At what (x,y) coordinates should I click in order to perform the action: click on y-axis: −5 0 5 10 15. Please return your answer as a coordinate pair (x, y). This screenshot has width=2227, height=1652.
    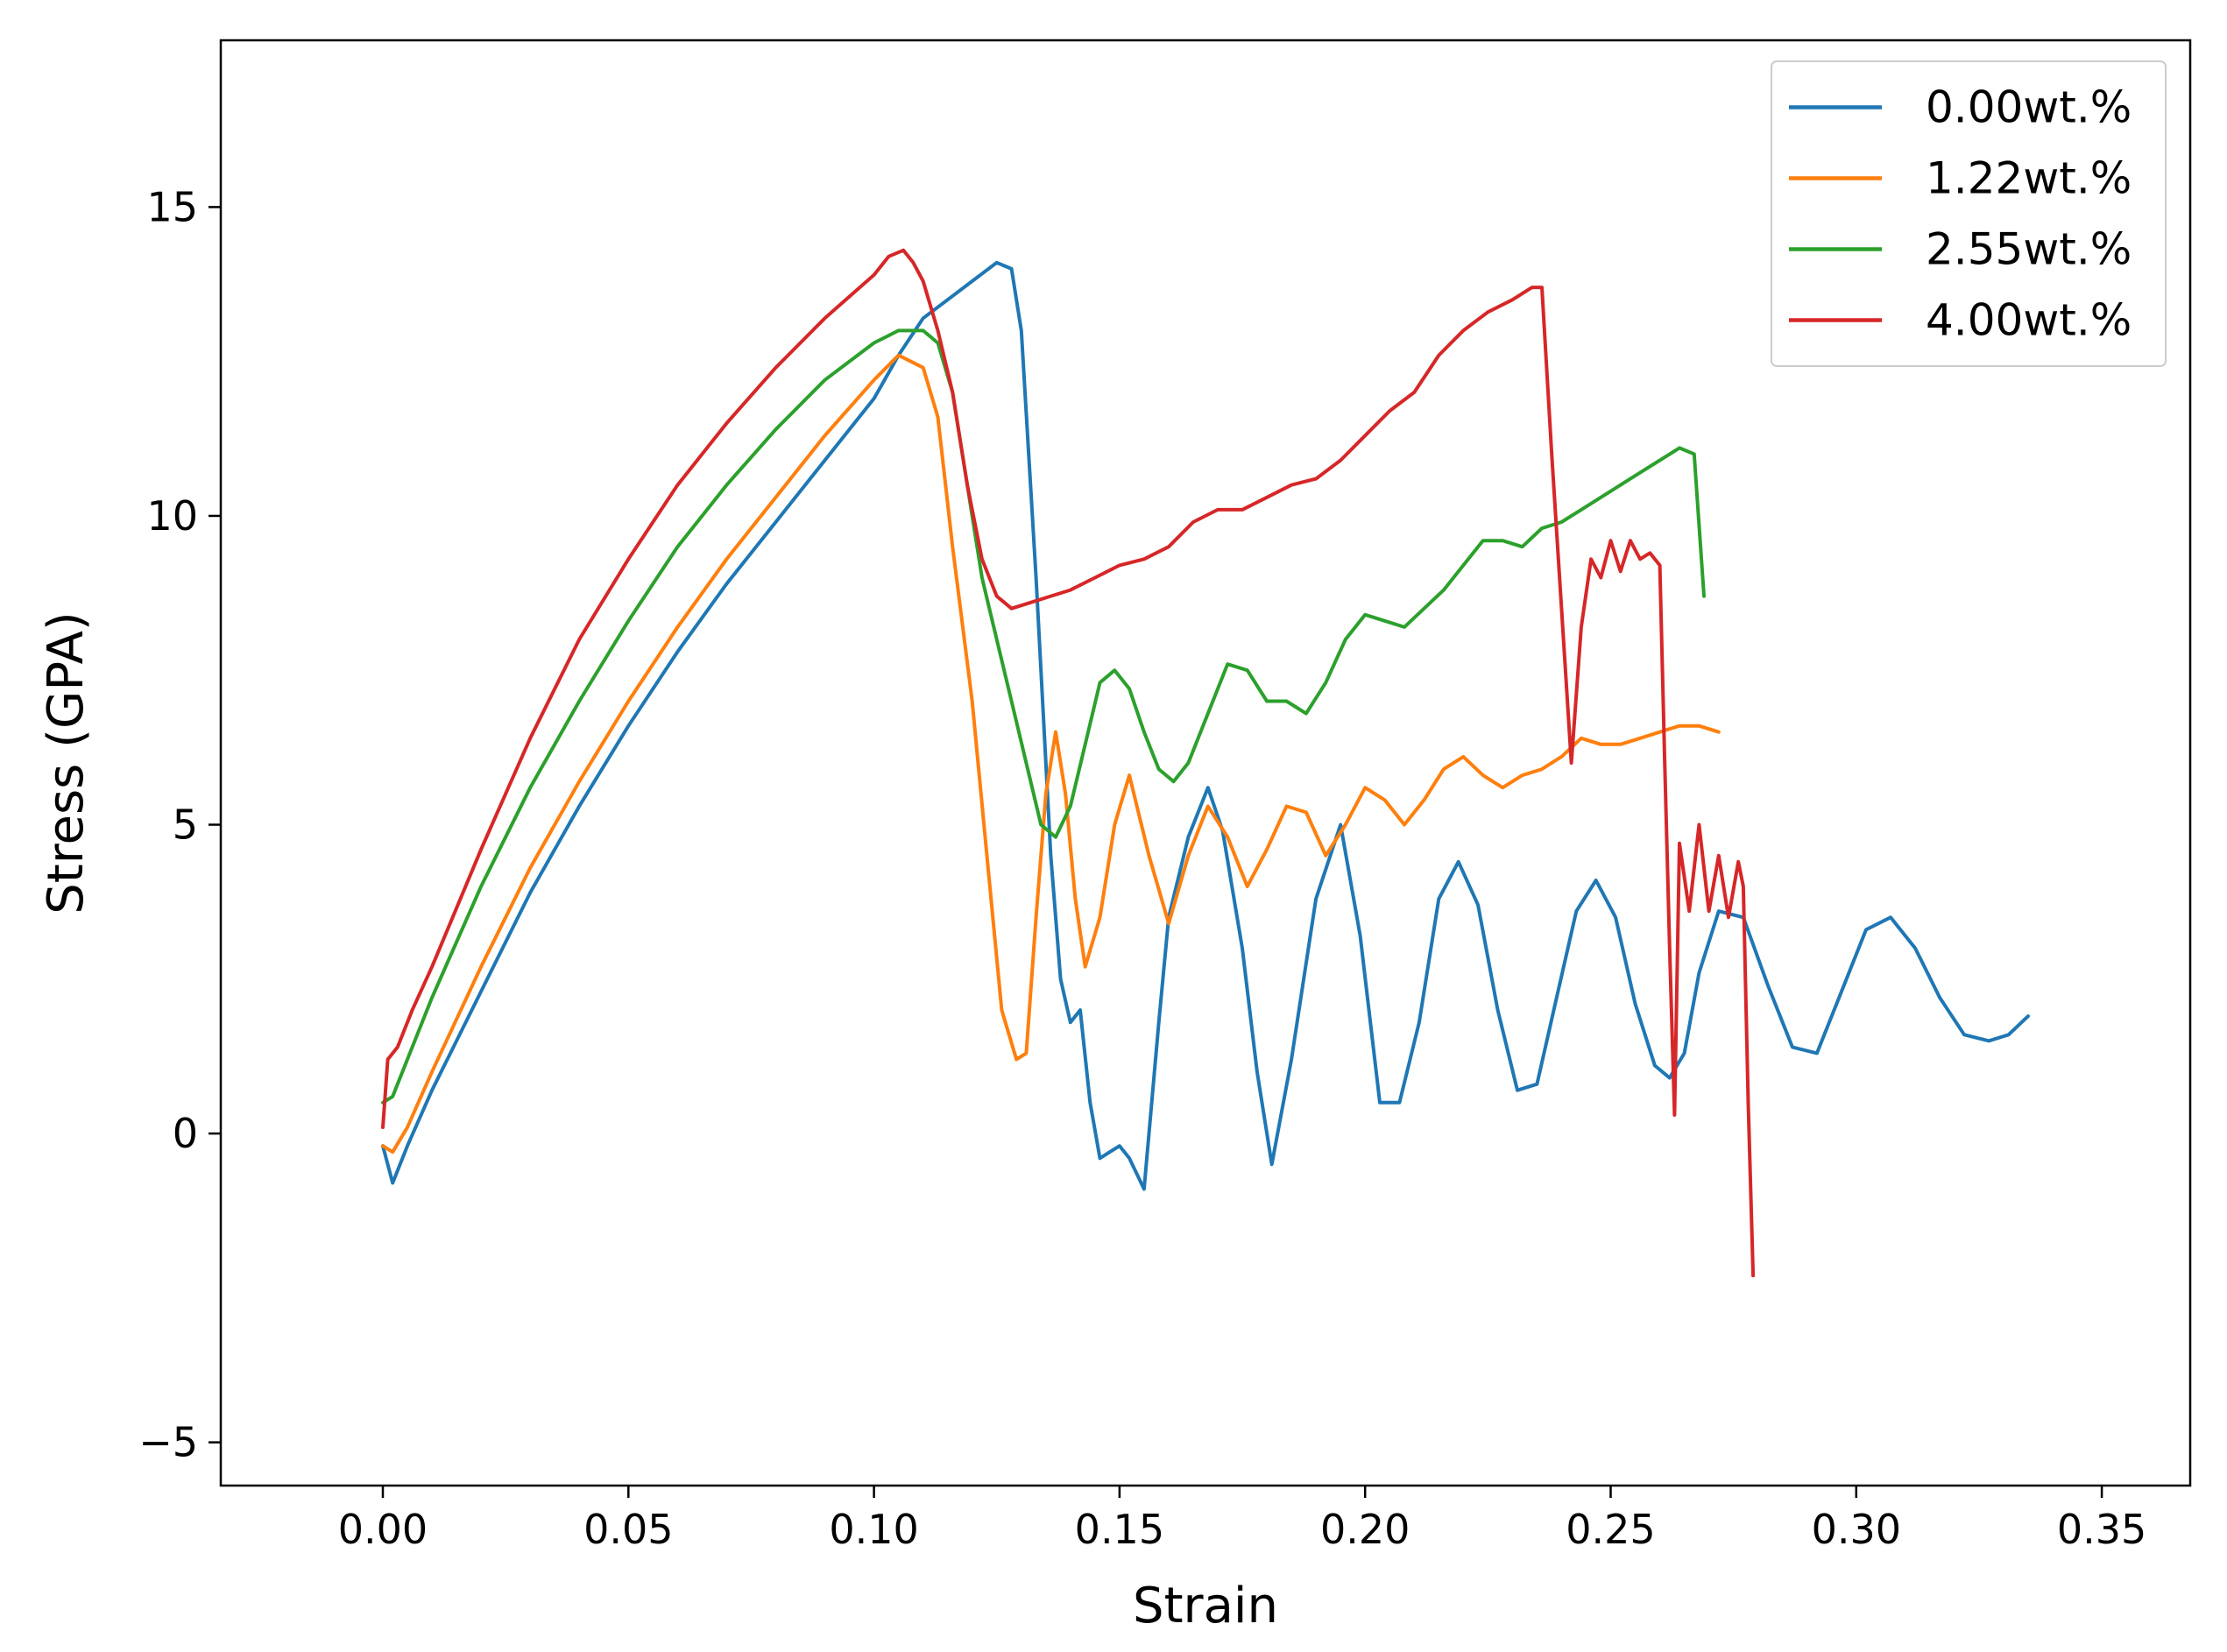
    Looking at the image, I should click on (179, 824).